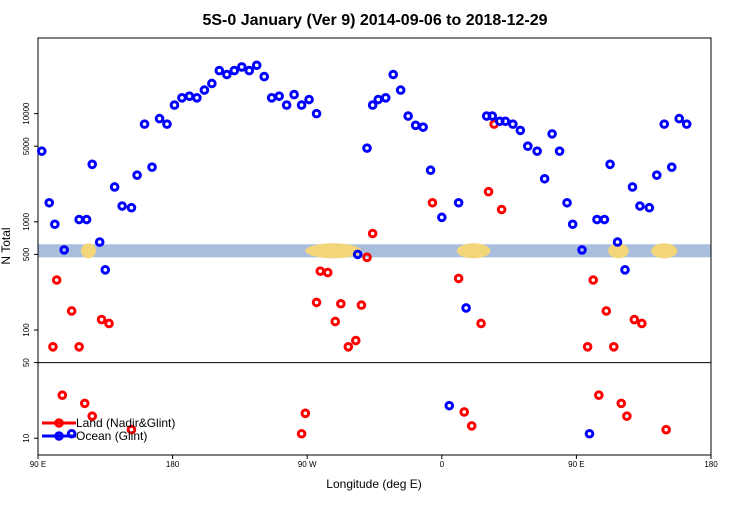  Describe the element at coordinates (125, 423) in the screenshot. I see `legend-label-land: Land (Nadir&Glint)` at that location.